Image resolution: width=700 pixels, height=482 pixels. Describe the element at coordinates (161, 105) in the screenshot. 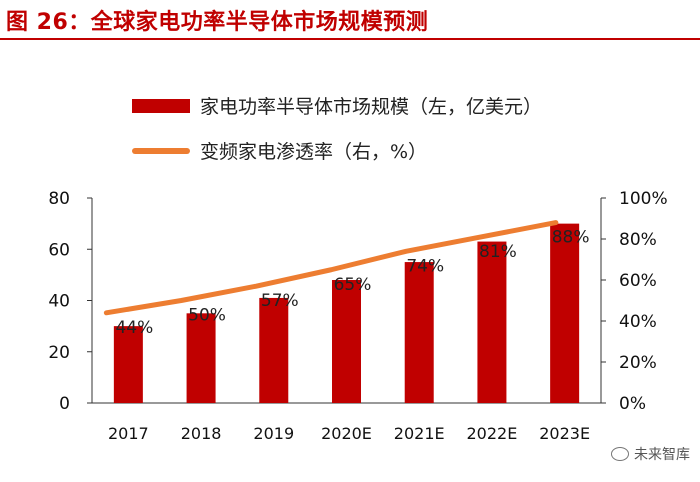

I see `legend-bar-swatch` at that location.